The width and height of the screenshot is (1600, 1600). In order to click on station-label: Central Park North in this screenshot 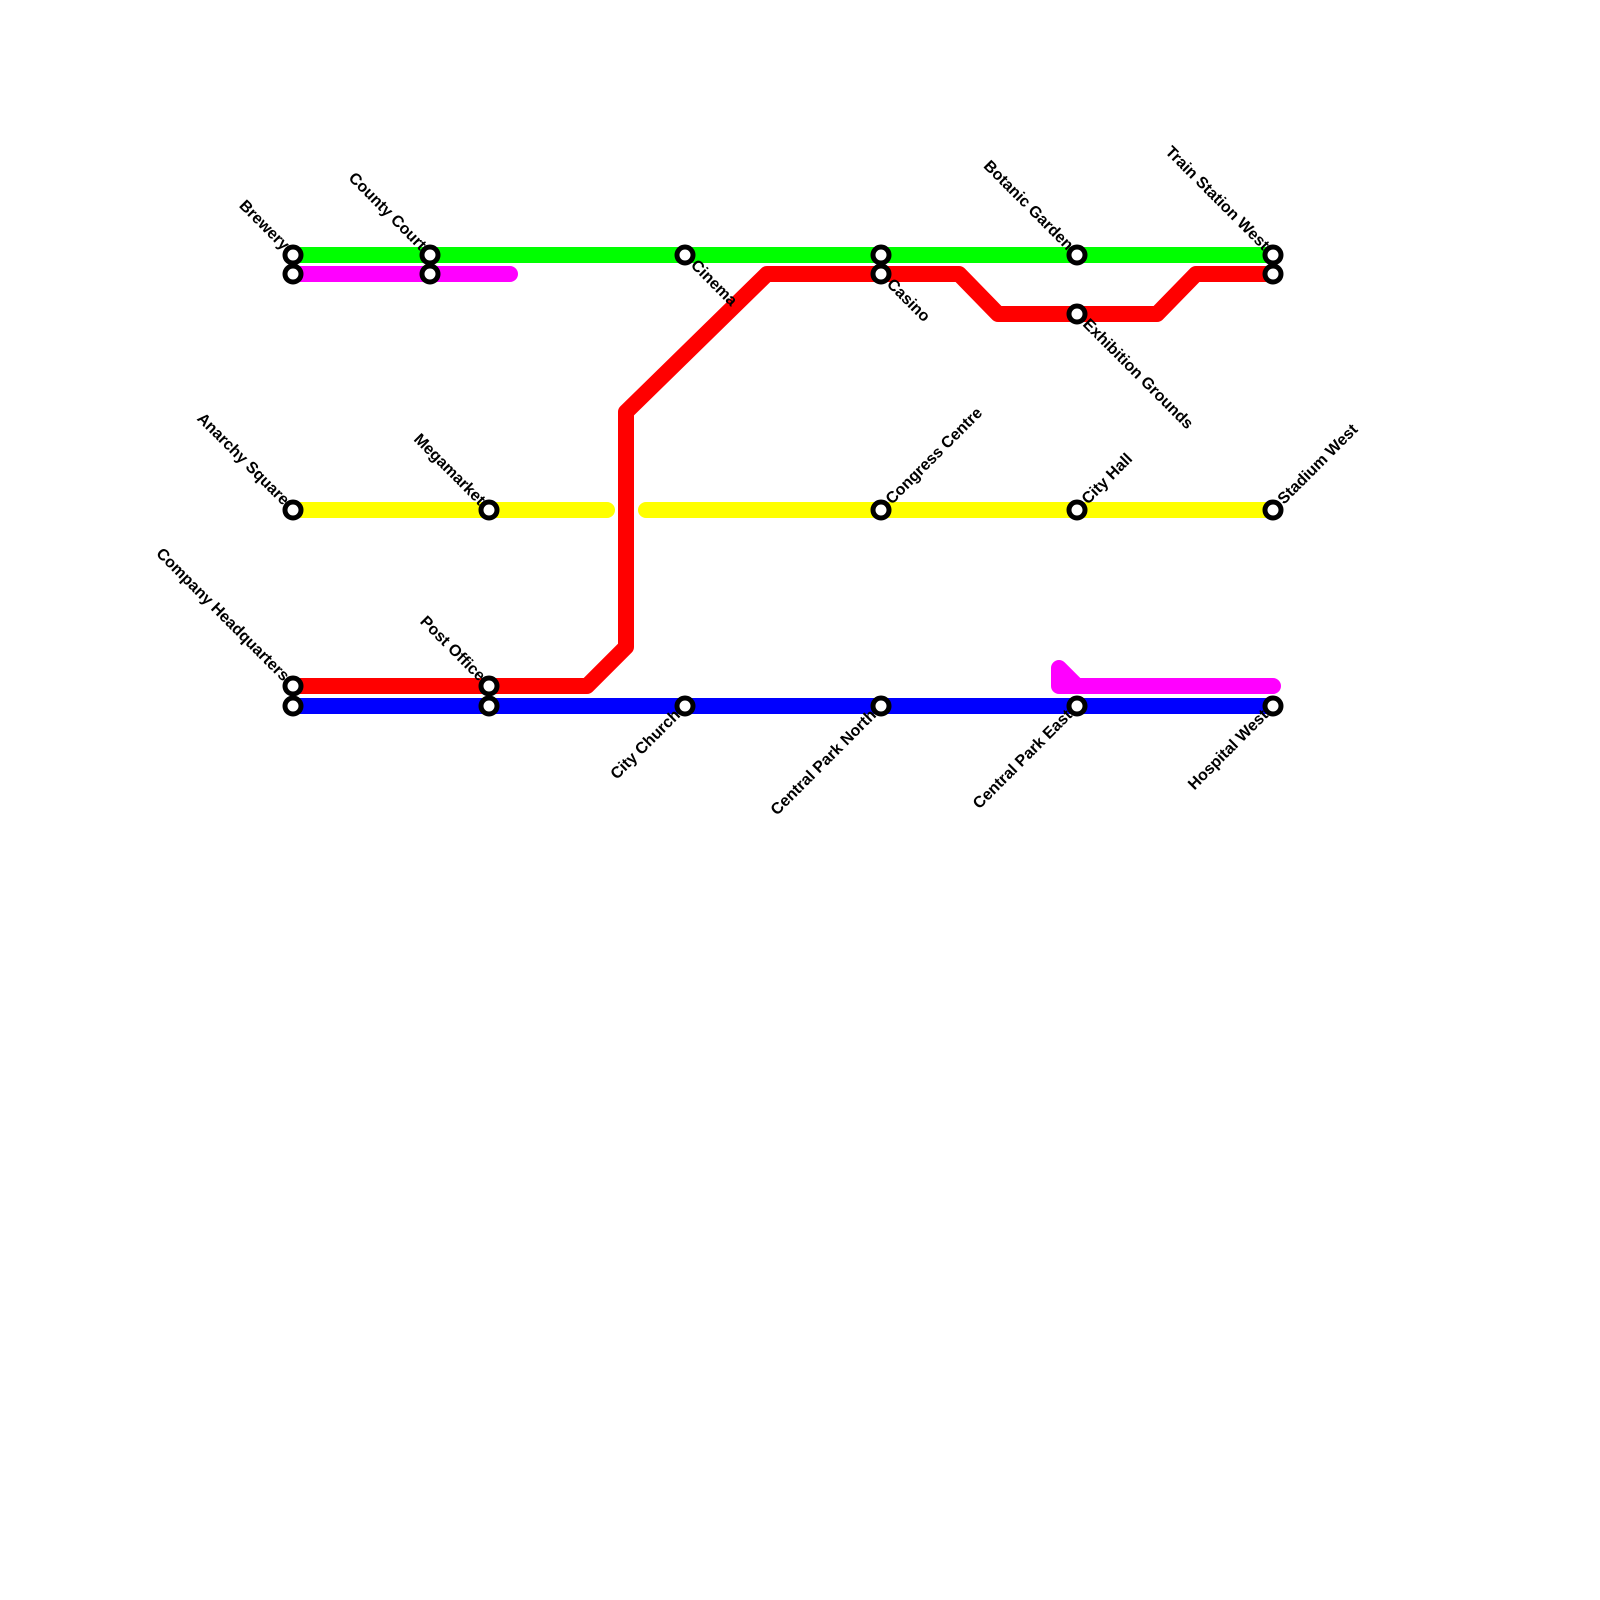, I will do `click(824, 763)`.